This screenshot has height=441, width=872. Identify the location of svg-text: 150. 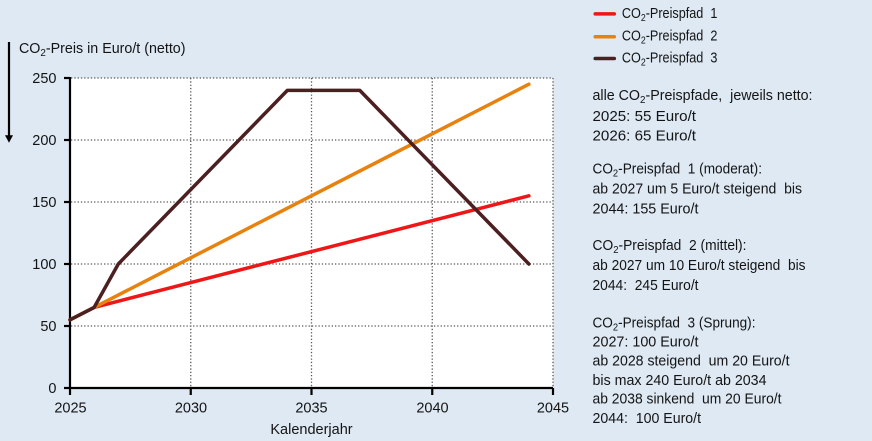
(44, 203).